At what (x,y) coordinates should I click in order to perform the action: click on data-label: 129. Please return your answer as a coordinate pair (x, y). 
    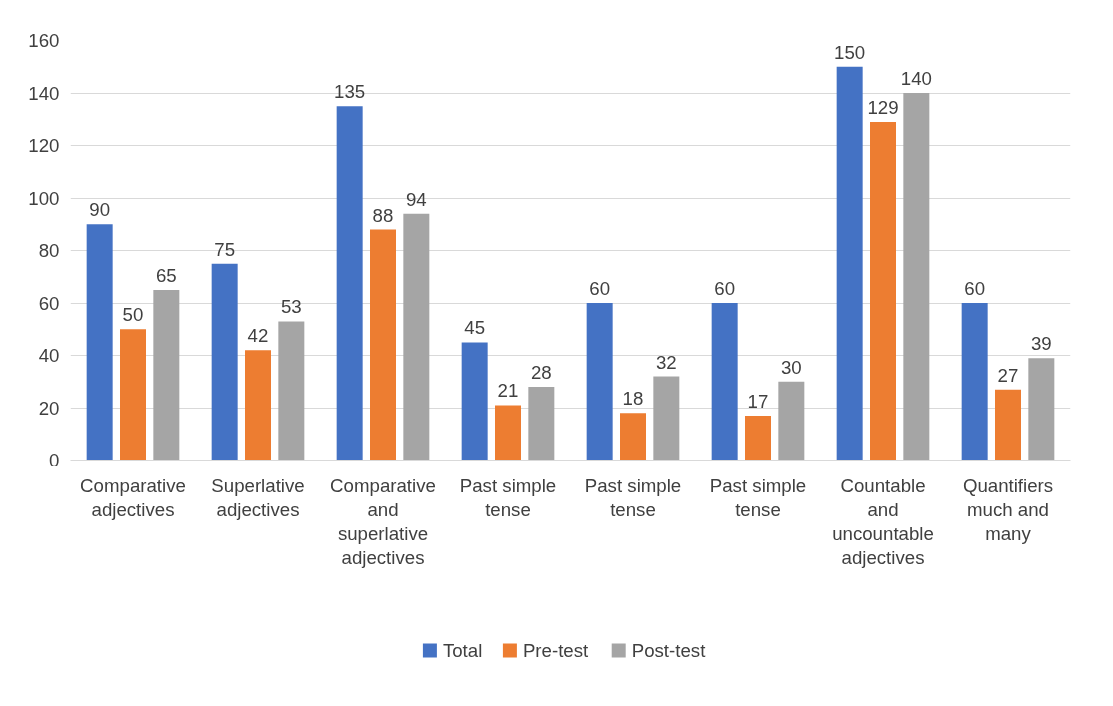
    Looking at the image, I should click on (883, 107).